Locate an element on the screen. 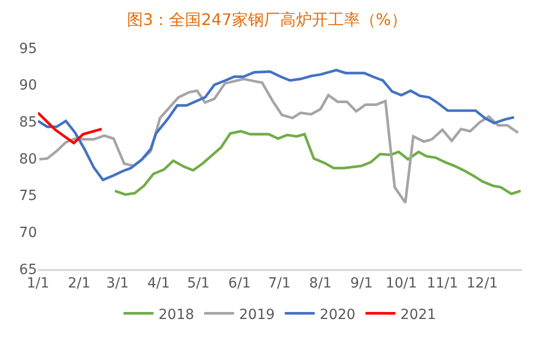 This screenshot has width=534, height=342. y-tick-label: 90 is located at coordinates (28, 86).